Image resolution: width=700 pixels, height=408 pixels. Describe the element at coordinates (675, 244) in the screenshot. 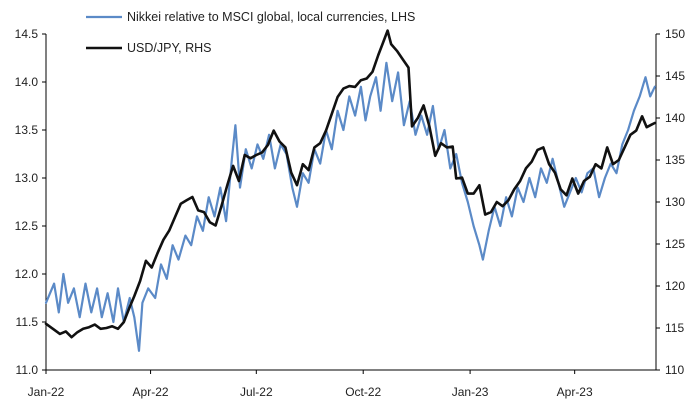

I see `right-tick-label: 125` at that location.